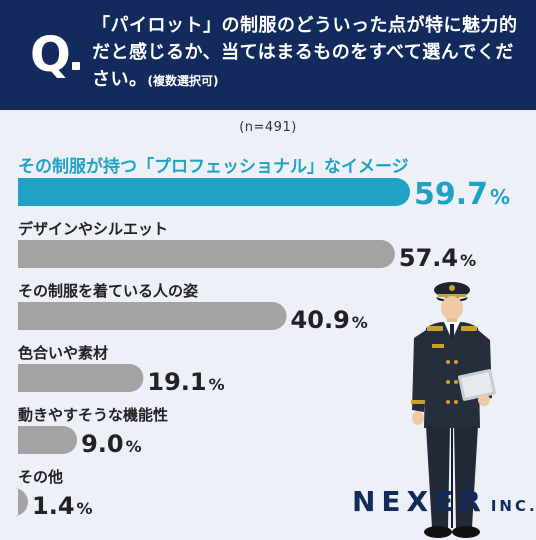 The image size is (536, 540). I want to click on value-label: 1.4%, so click(62, 506).